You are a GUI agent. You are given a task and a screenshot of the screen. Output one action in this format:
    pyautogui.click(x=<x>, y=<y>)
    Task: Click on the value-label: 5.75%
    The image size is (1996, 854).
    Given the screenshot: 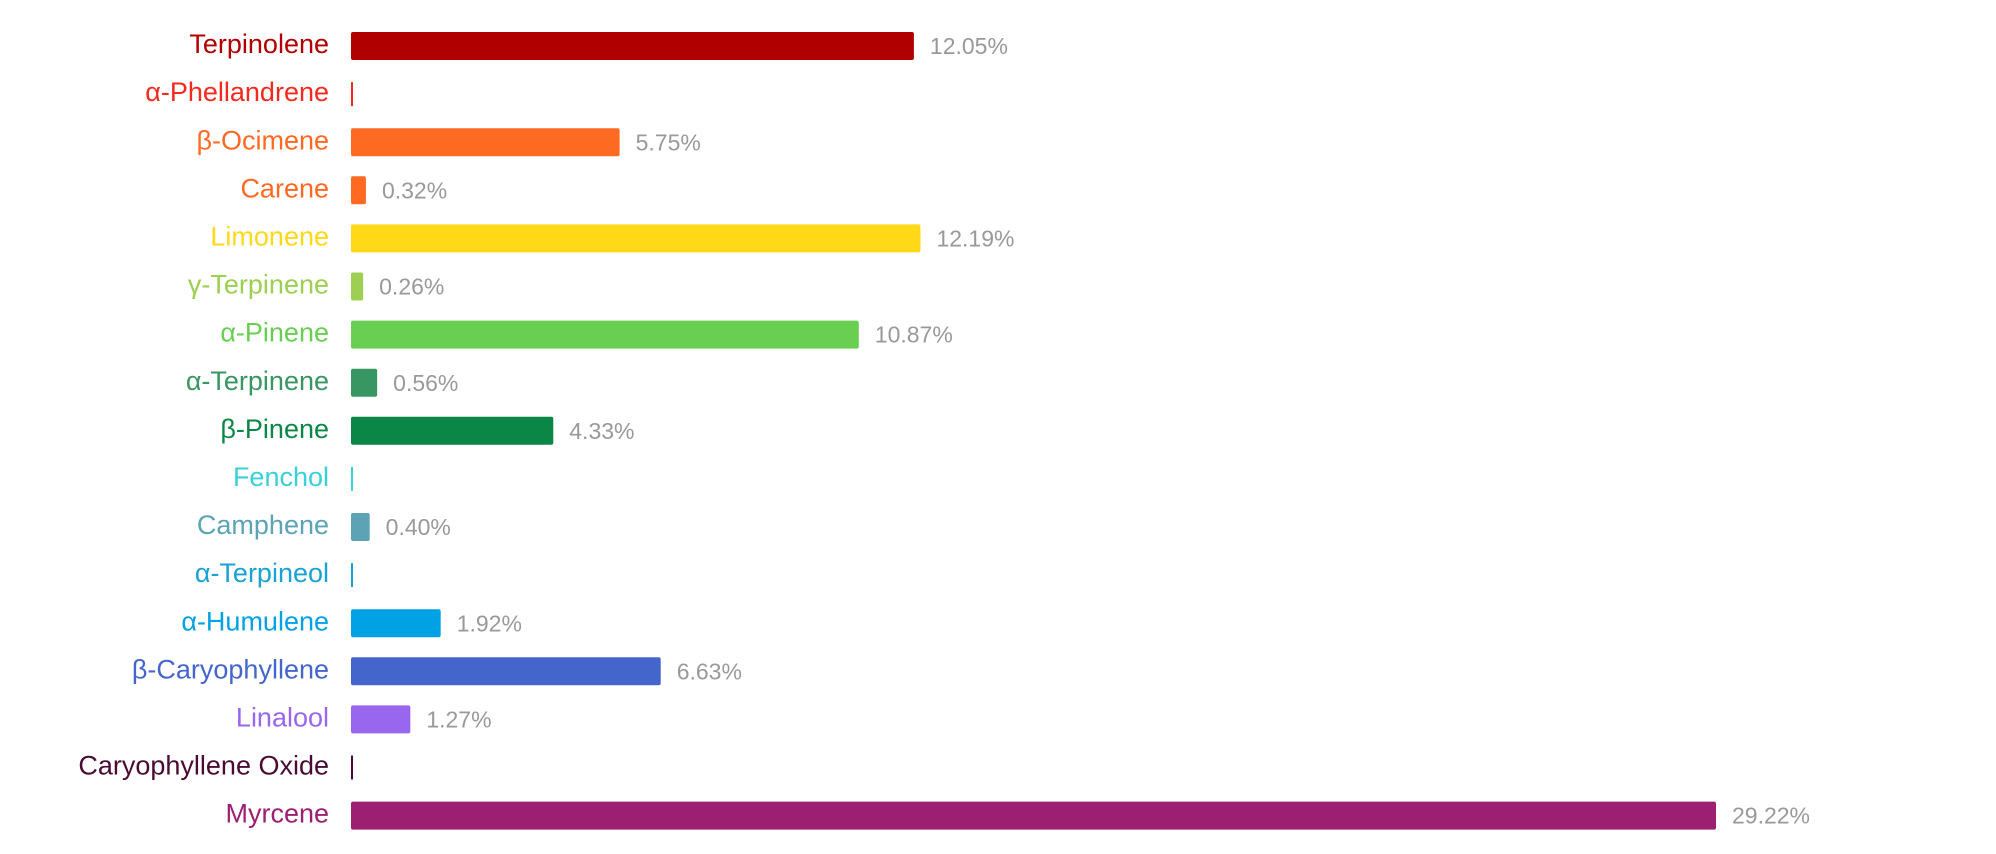 What is the action you would take?
    pyautogui.click(x=668, y=142)
    